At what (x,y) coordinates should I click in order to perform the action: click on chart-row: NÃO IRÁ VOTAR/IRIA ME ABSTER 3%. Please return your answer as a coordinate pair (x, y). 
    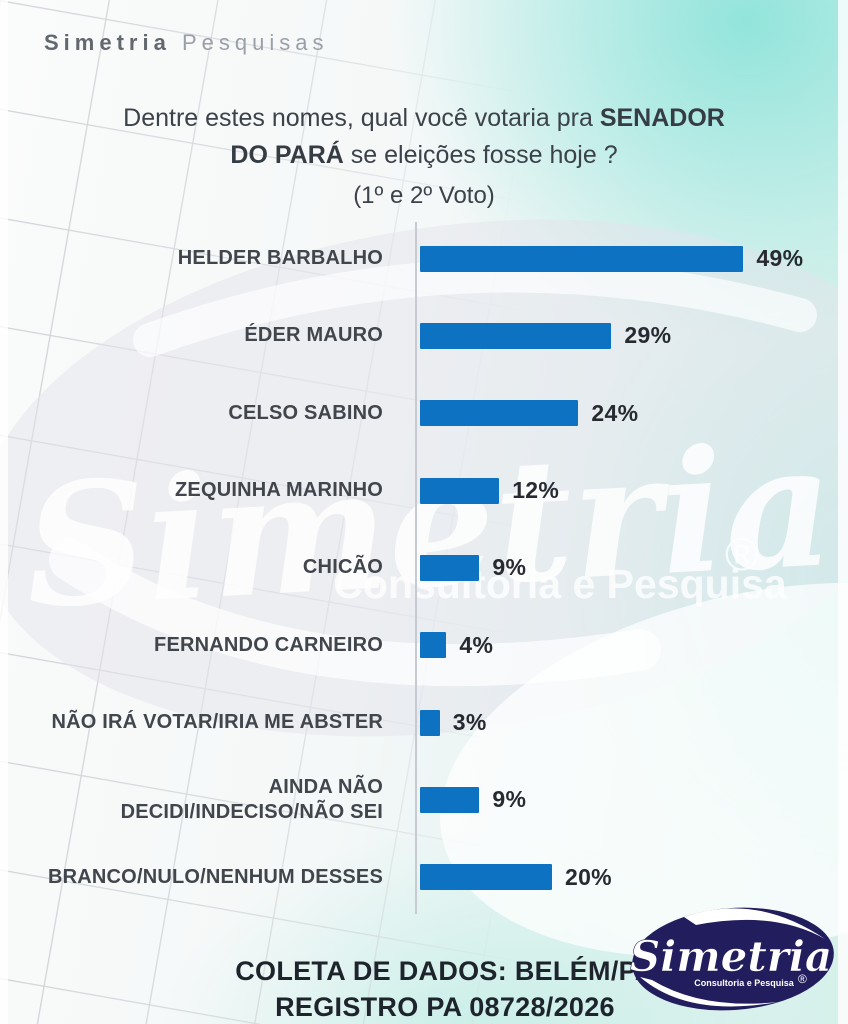
    Looking at the image, I should click on (427, 722).